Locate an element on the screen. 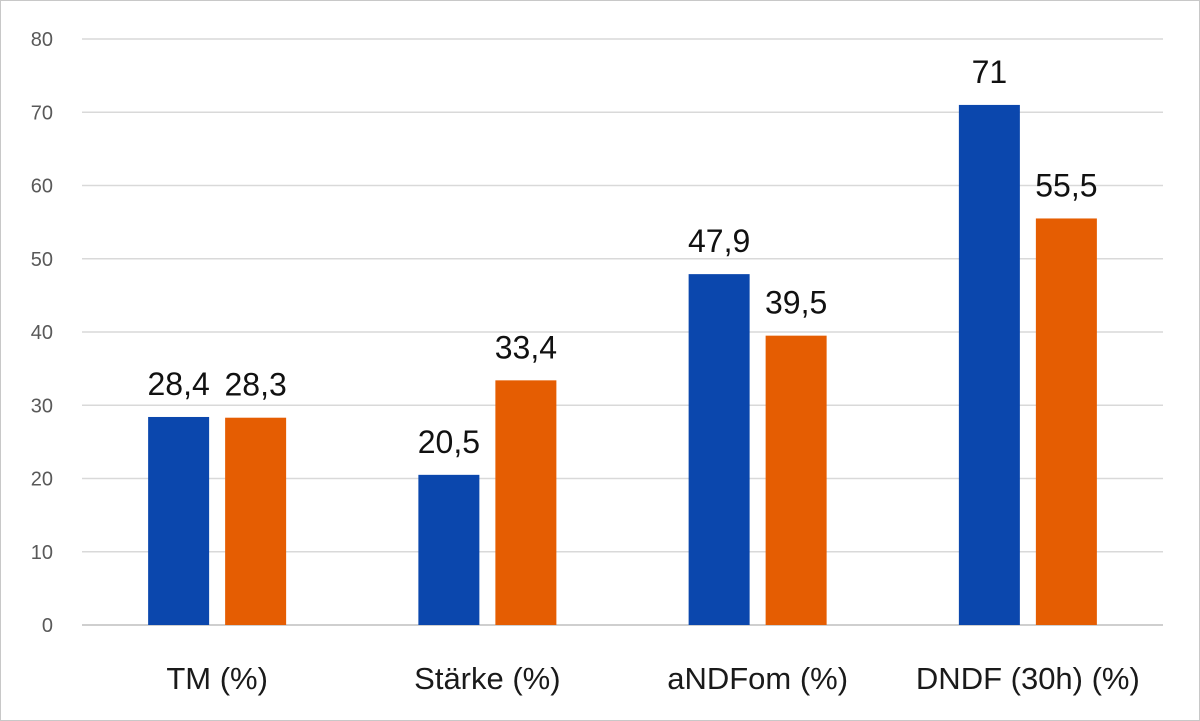 The height and width of the screenshot is (721, 1200). y-axis-ticks: 0 10 20 30 40 50 60 70 80 is located at coordinates (42, 333).